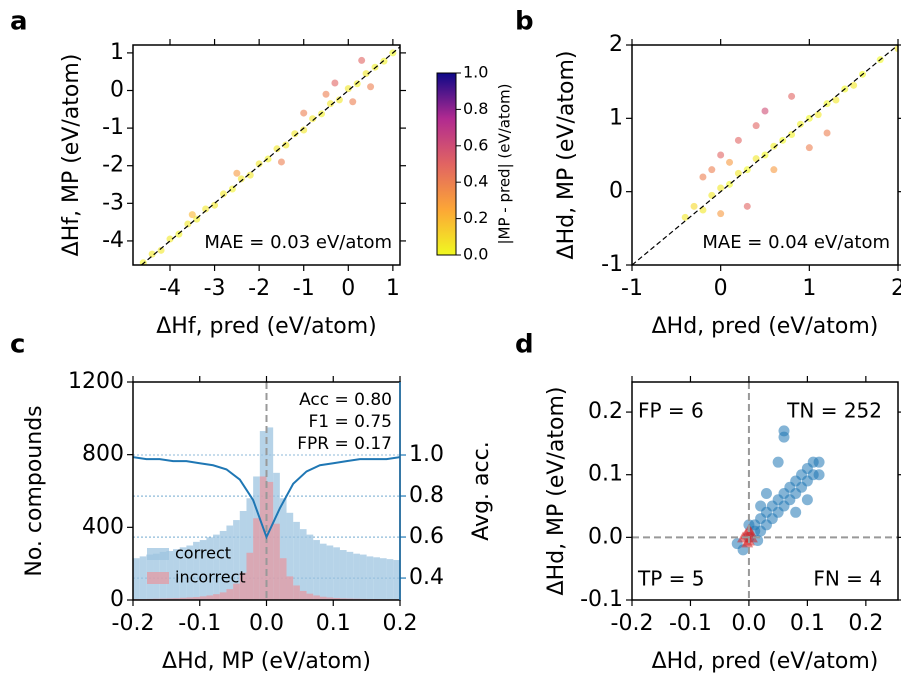 This screenshot has height=686, width=901. Describe the element at coordinates (690, 623) in the screenshot. I see `x-tick-label: -0.1` at that location.